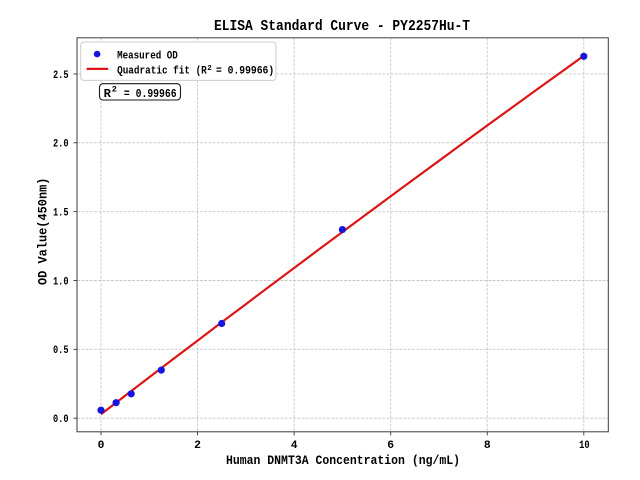 The width and height of the screenshot is (640, 480). I want to click on svg-text:ELISA Standard Curve - PY2257H: ELISA Standard Curve - PY2257Hu-T, so click(342, 27).